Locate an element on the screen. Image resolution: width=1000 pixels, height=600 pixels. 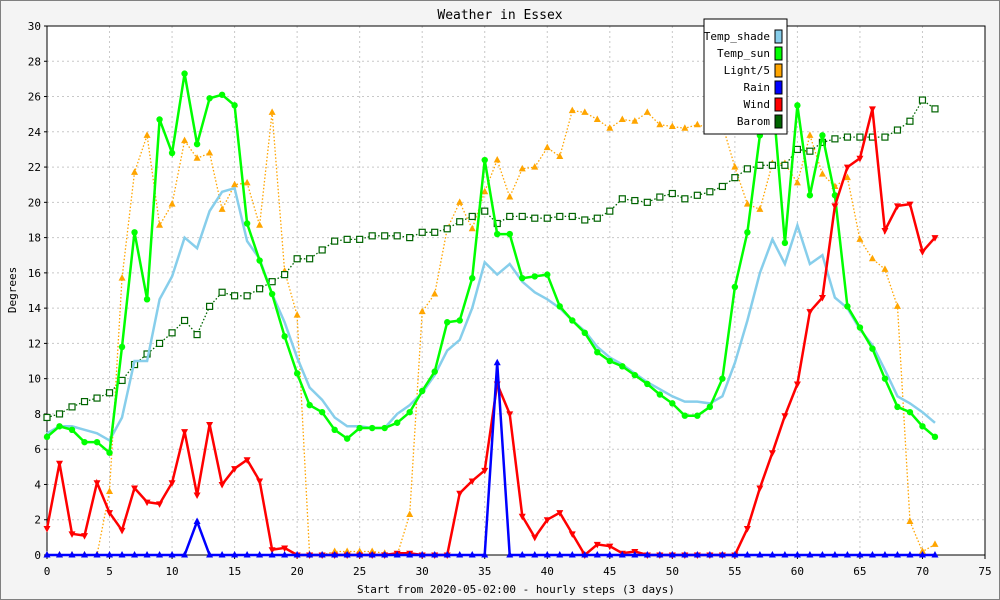
y-tick-label: 10 is located at coordinates (34, 379).